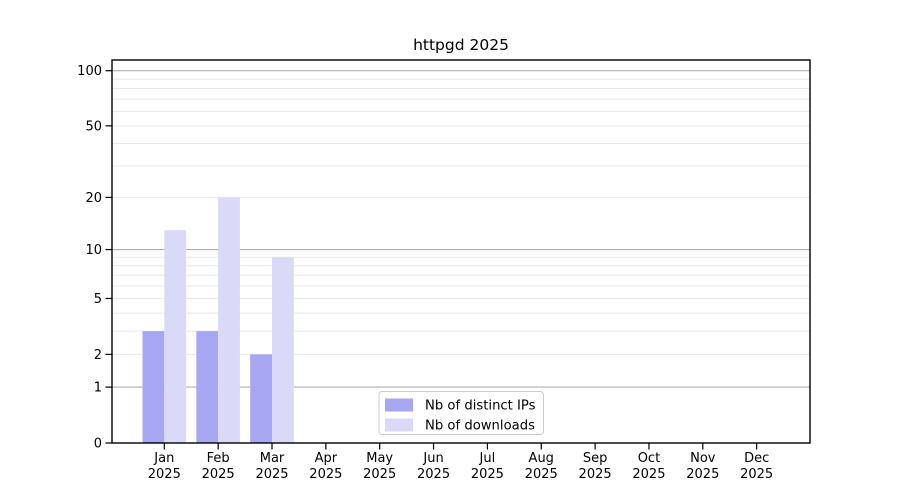 The height and width of the screenshot is (500, 900). I want to click on x-tick-label: Jan 2025, so click(164, 466).